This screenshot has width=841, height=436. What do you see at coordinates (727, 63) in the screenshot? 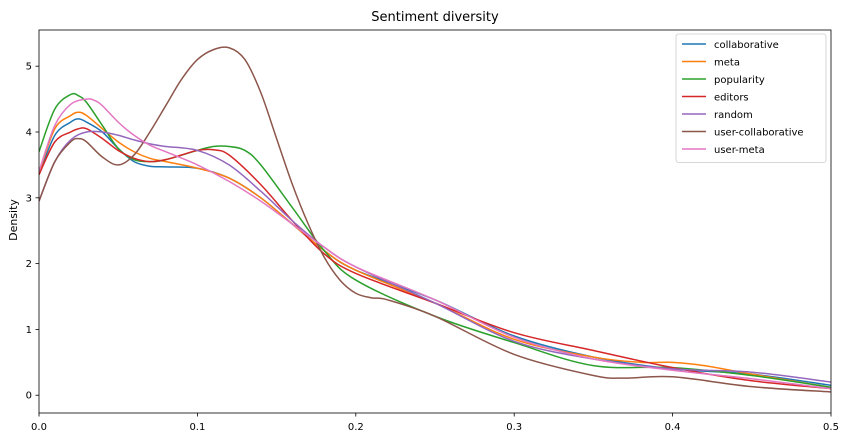
I see `legend-label-meta: meta` at bounding box center [727, 63].